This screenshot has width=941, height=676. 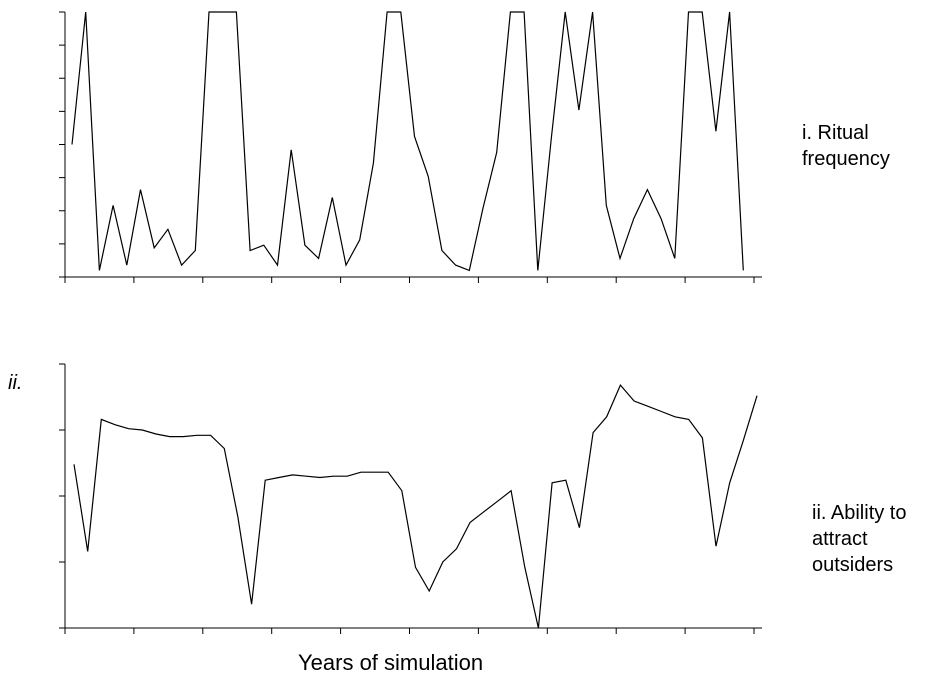 I want to click on series-label-line: outsiders, so click(x=853, y=565).